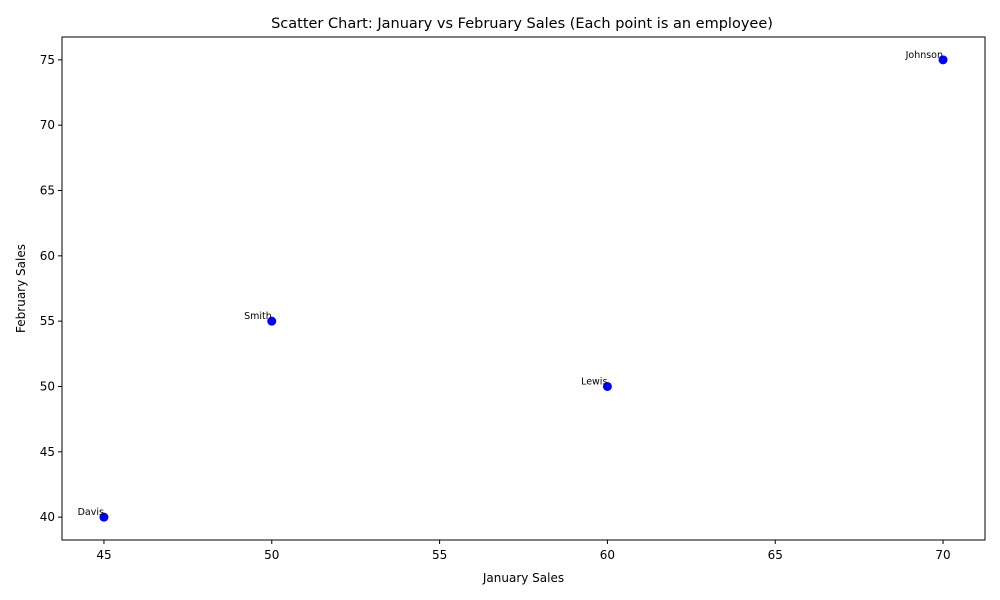  Describe the element at coordinates (47, 321) in the screenshot. I see `y-tick-label: 55` at that location.